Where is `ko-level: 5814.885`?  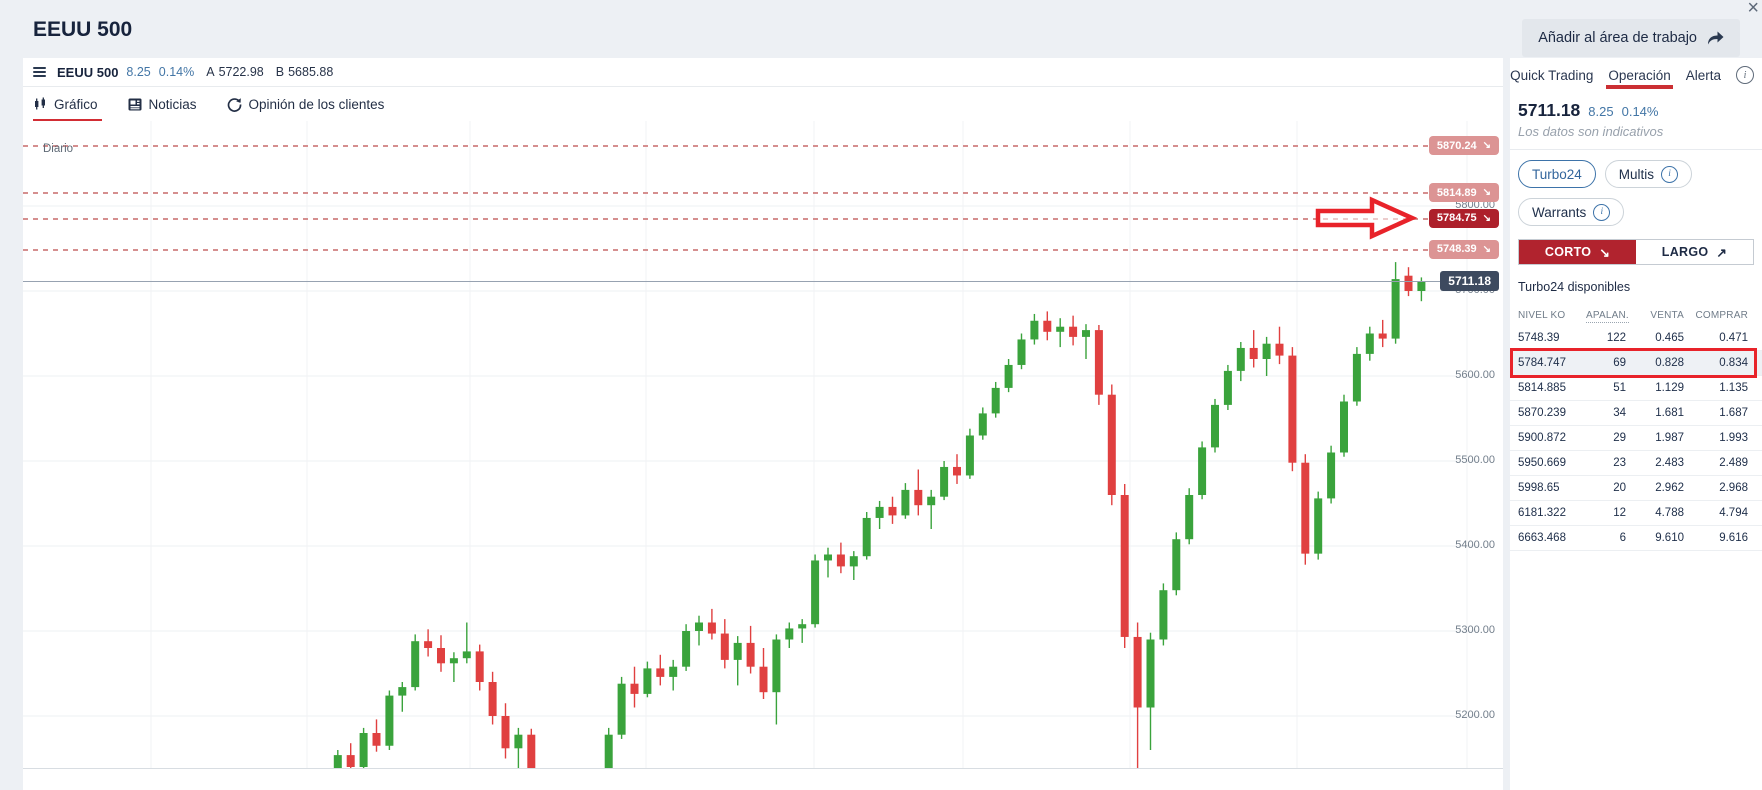
ko-level: 5814.885 is located at coordinates (1542, 388).